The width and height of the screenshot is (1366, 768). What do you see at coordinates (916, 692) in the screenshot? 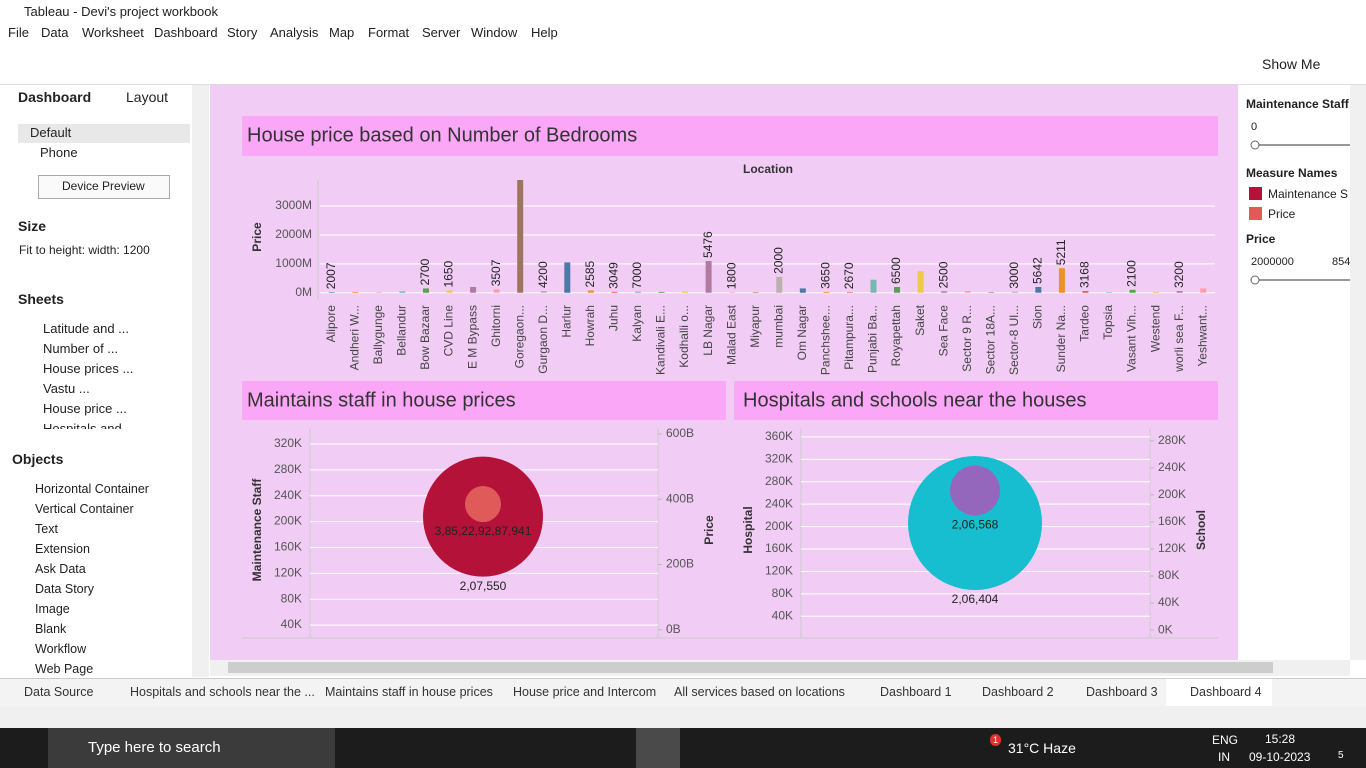
I see `sheet-tab: Dashboard 1` at bounding box center [916, 692].